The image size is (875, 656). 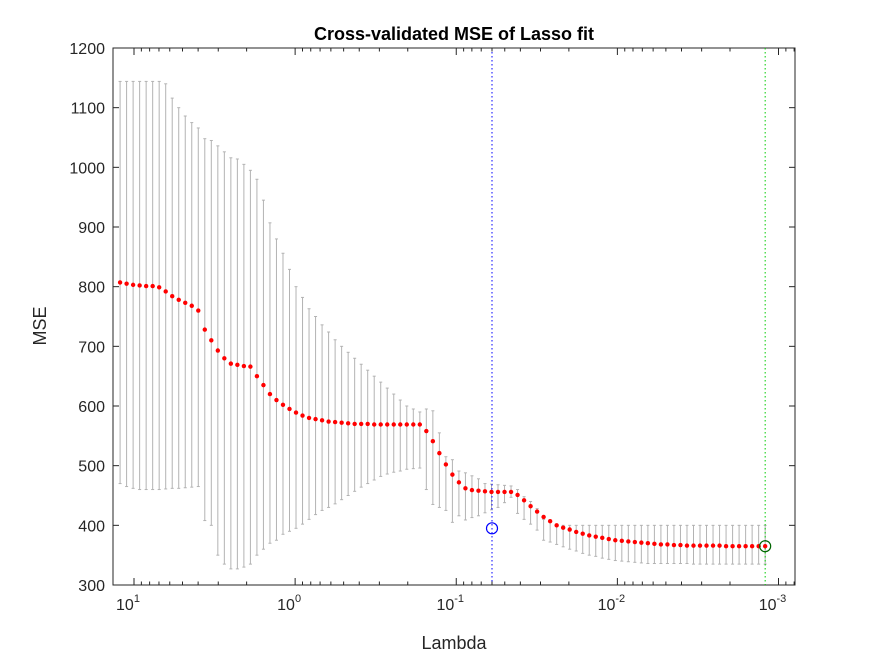 I want to click on y-tick-label: 1200, so click(x=87, y=49).